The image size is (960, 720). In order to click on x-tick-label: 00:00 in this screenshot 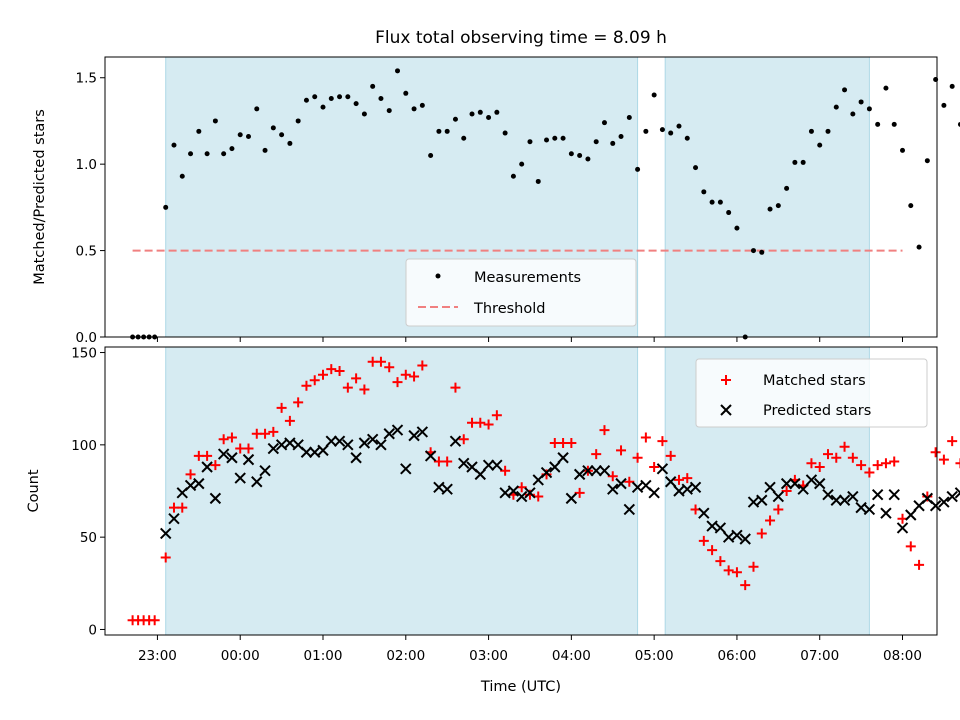, I will do `click(240, 656)`.